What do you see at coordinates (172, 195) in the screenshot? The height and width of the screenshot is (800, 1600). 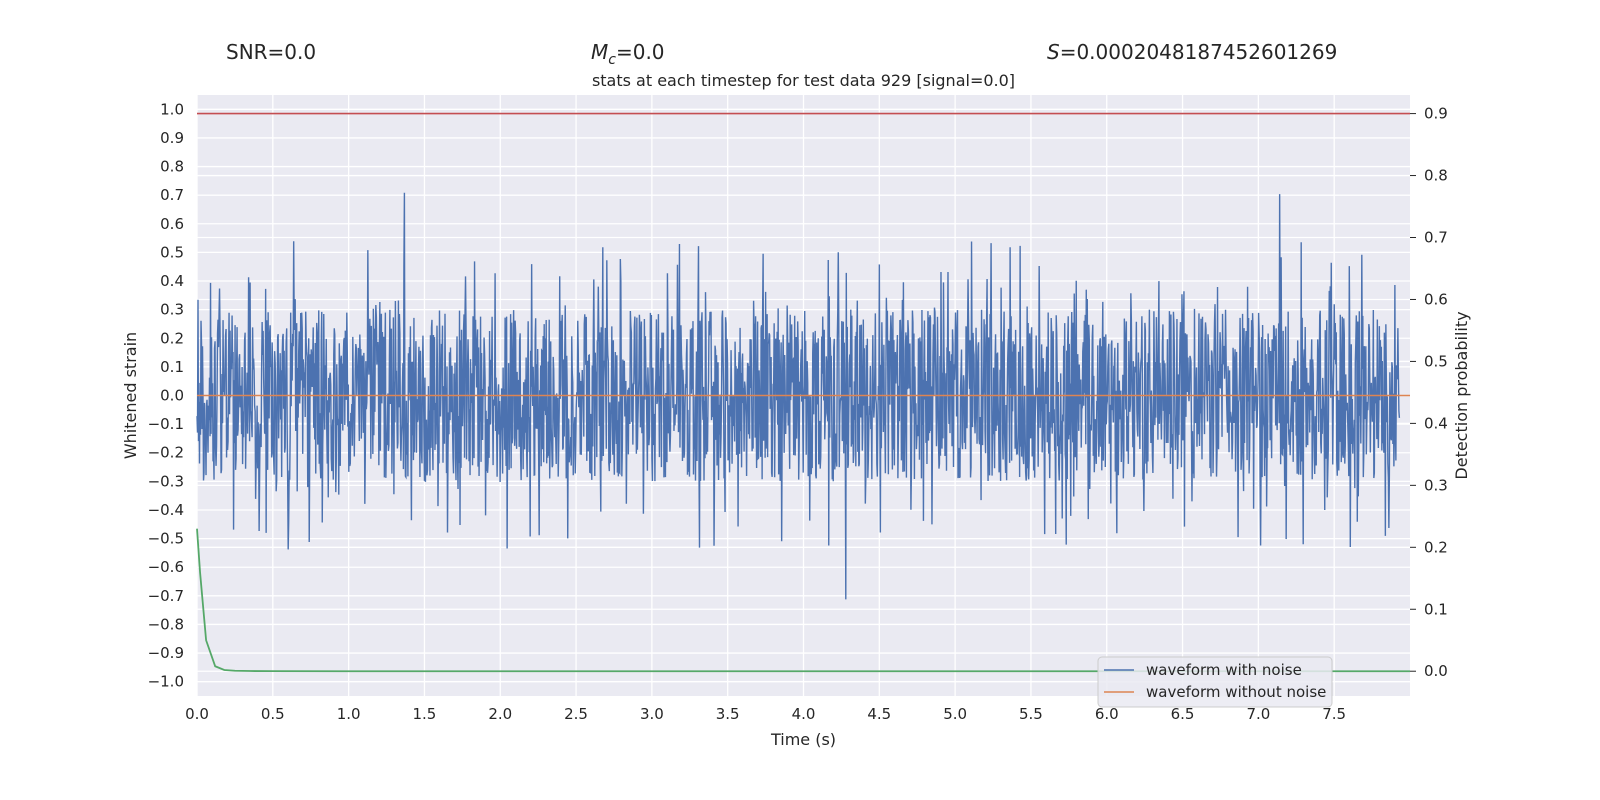 I see `y-tick-label-left: 0.7` at bounding box center [172, 195].